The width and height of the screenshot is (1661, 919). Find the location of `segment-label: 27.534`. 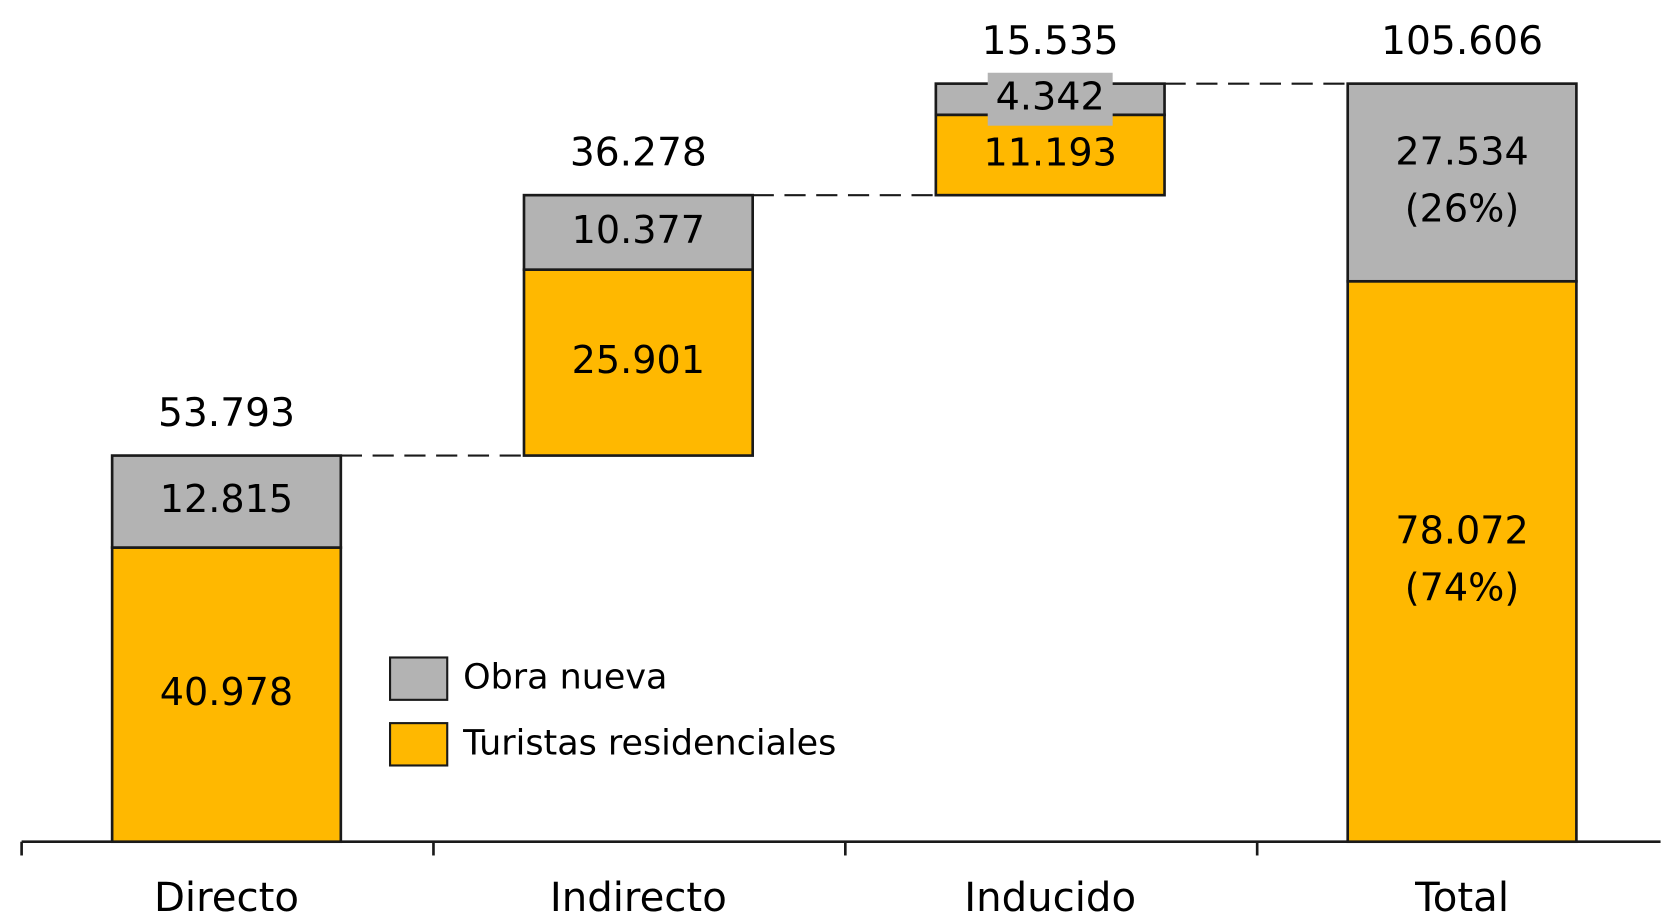

segment-label: 27.534 is located at coordinates (1461, 151).